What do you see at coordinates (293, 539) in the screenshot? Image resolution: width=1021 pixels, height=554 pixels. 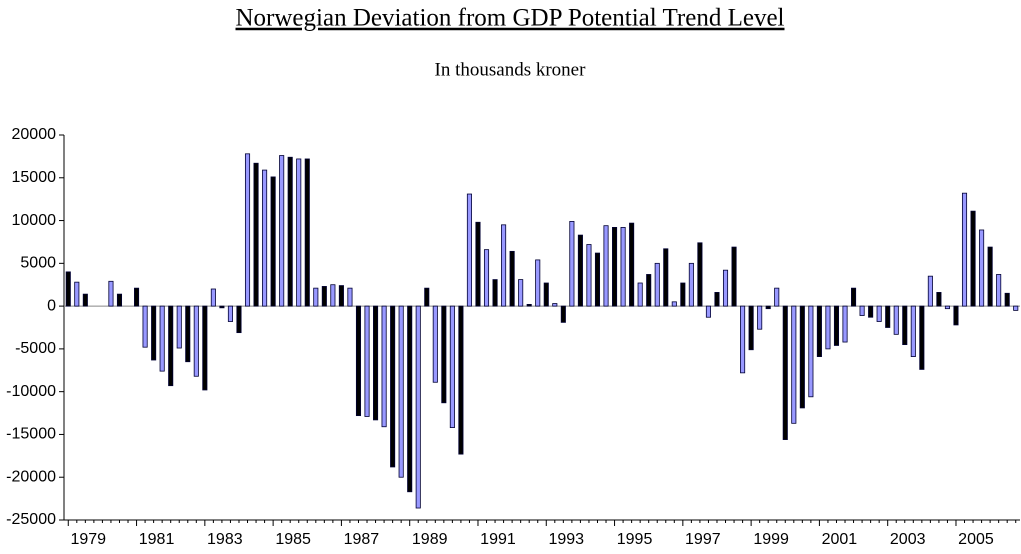 I see `x-tick-label: 1985` at bounding box center [293, 539].